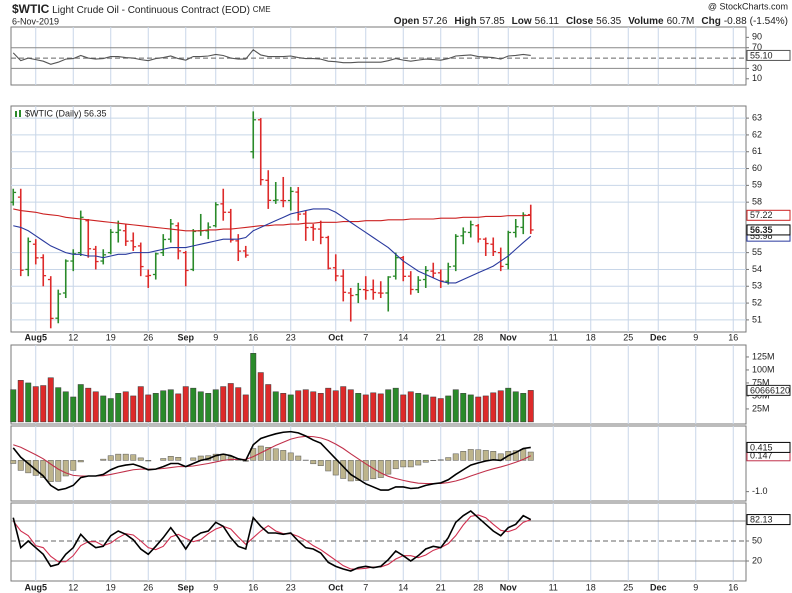  Describe the element at coordinates (763, 369) in the screenshot. I see `y-tick-label: 100M` at that location.